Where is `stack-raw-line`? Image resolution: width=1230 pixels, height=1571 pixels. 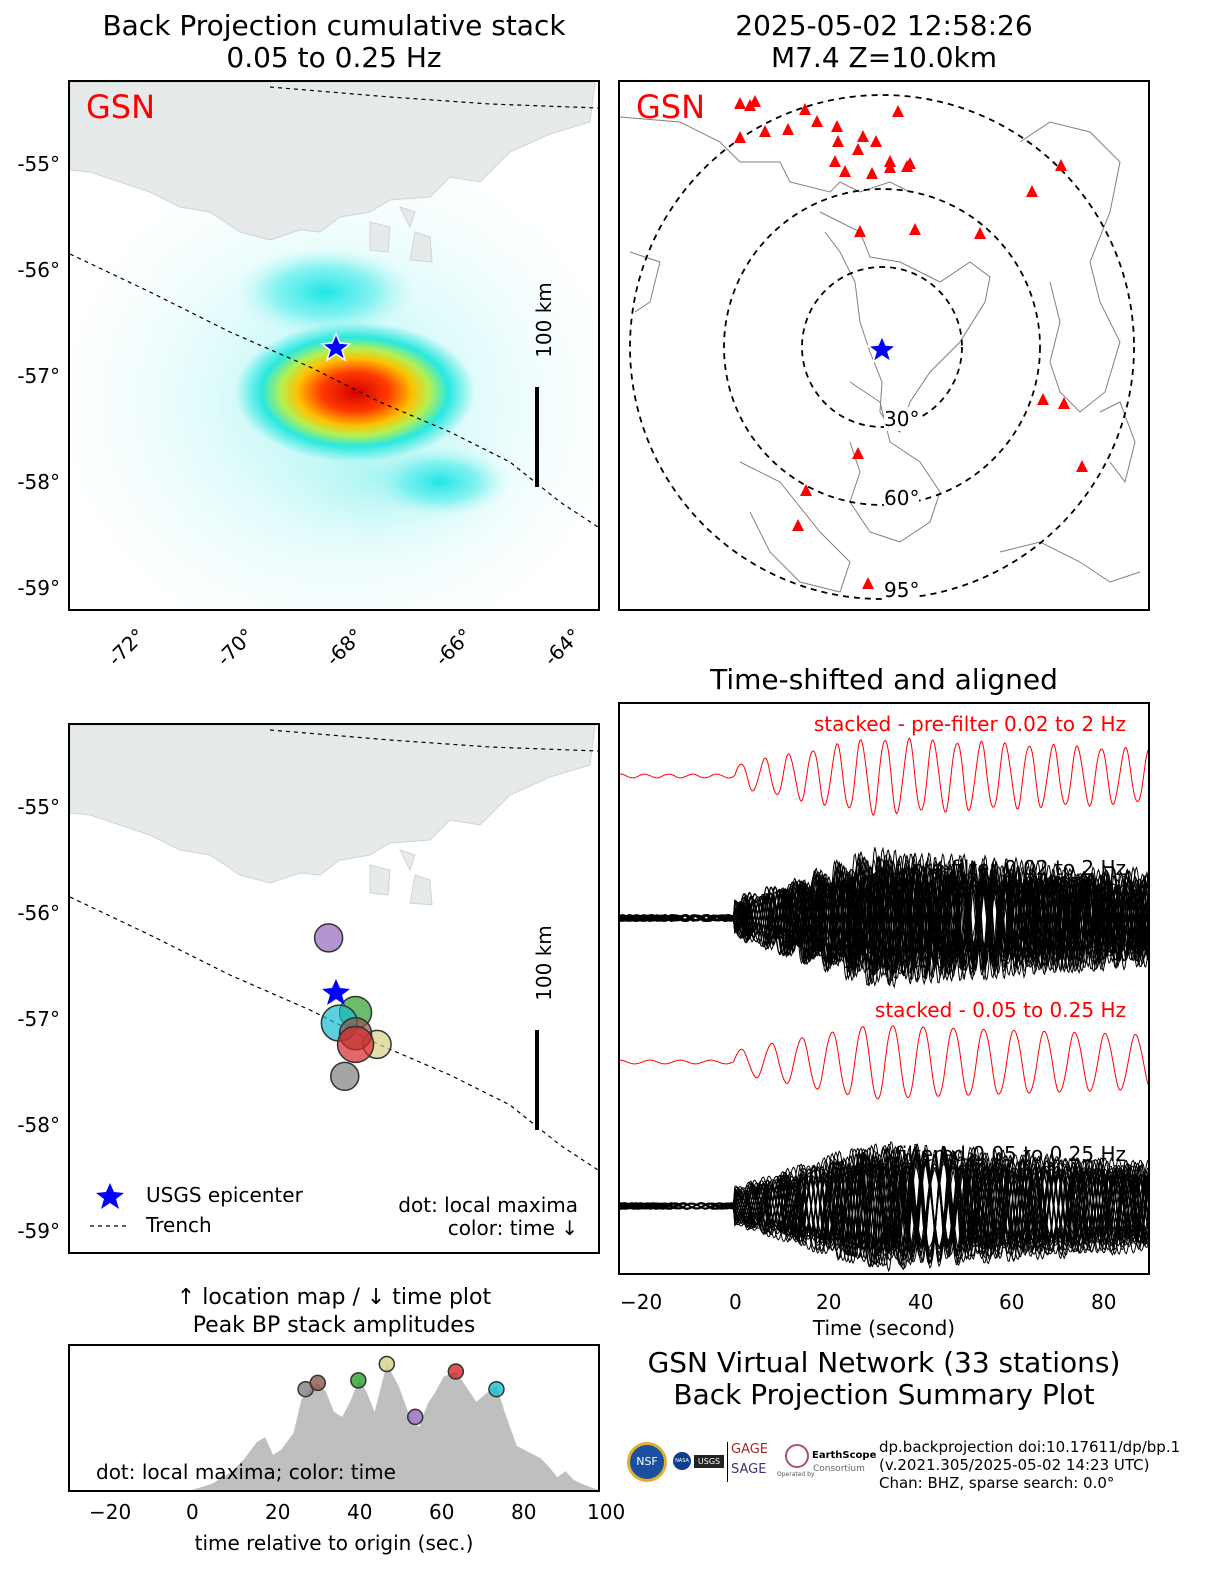
stack-raw-line is located at coordinates (884, 776).